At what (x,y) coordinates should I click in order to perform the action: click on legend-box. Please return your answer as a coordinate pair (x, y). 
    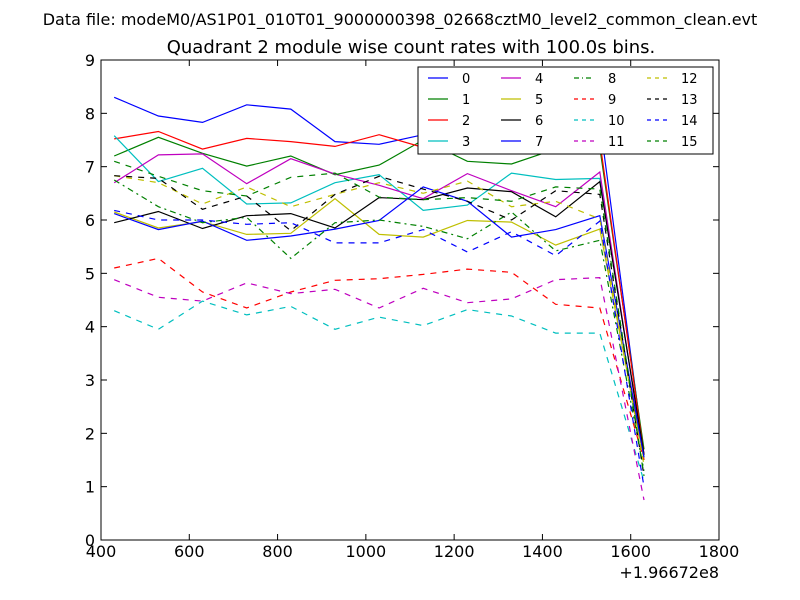
    Looking at the image, I should click on (565, 110).